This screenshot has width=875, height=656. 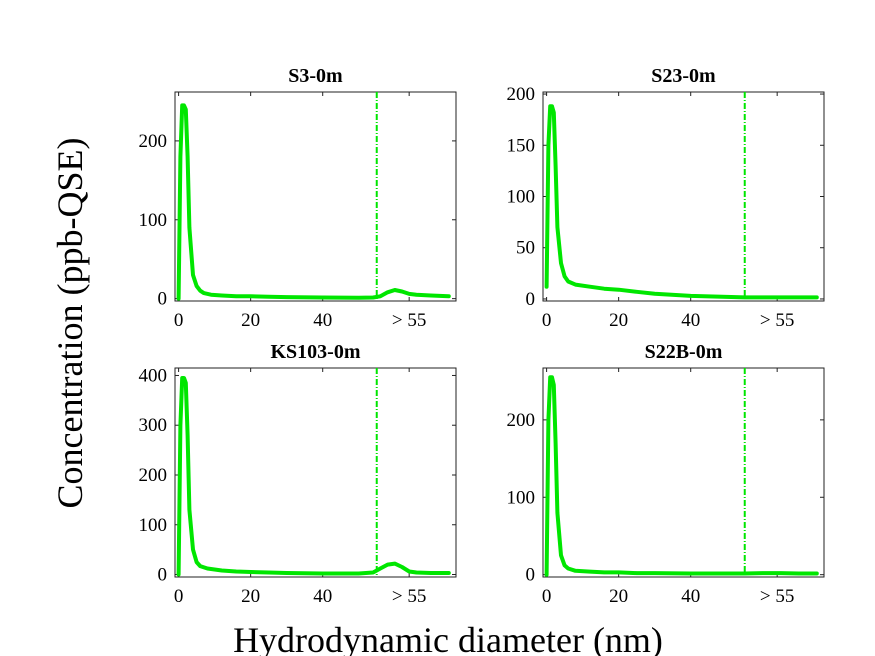 What do you see at coordinates (153, 425) in the screenshot?
I see `y-tick-label: 300` at bounding box center [153, 425].